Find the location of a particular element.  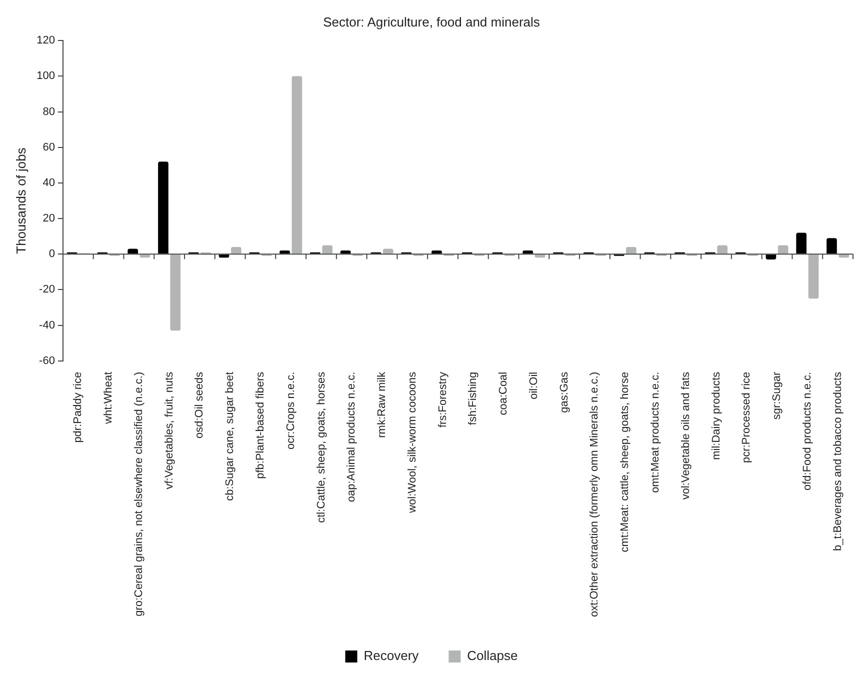

legend-label: Recovery is located at coordinates (392, 656).